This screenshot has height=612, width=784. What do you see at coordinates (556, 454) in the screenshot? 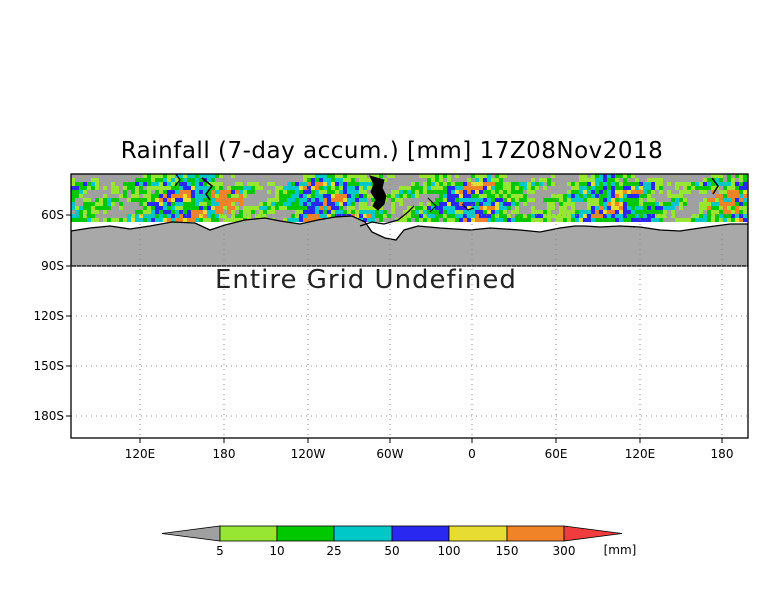
I see `x-tick-label: 60E` at bounding box center [556, 454].